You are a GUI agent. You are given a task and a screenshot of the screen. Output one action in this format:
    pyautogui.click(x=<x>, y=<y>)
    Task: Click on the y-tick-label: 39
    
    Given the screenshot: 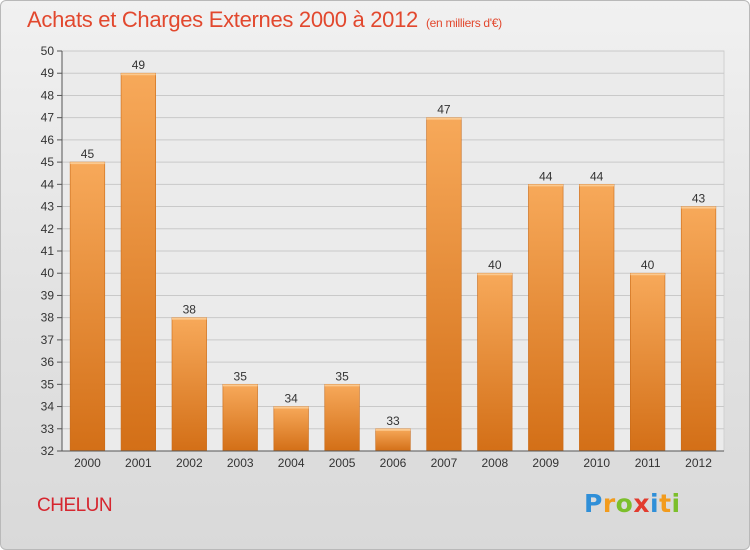 What is the action you would take?
    pyautogui.click(x=48, y=295)
    